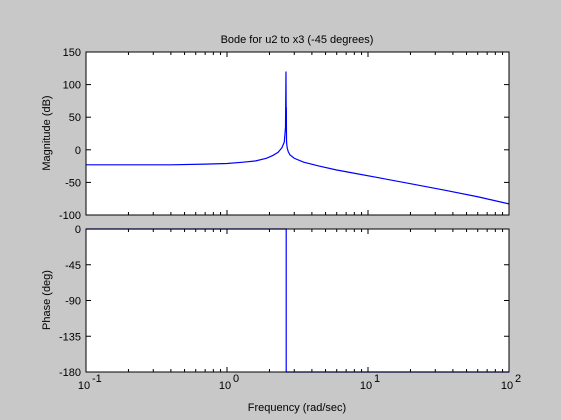 This screenshot has height=420, width=561. What do you see at coordinates (70, 337) in the screenshot?
I see `phase-ytick-label: -135` at bounding box center [70, 337].